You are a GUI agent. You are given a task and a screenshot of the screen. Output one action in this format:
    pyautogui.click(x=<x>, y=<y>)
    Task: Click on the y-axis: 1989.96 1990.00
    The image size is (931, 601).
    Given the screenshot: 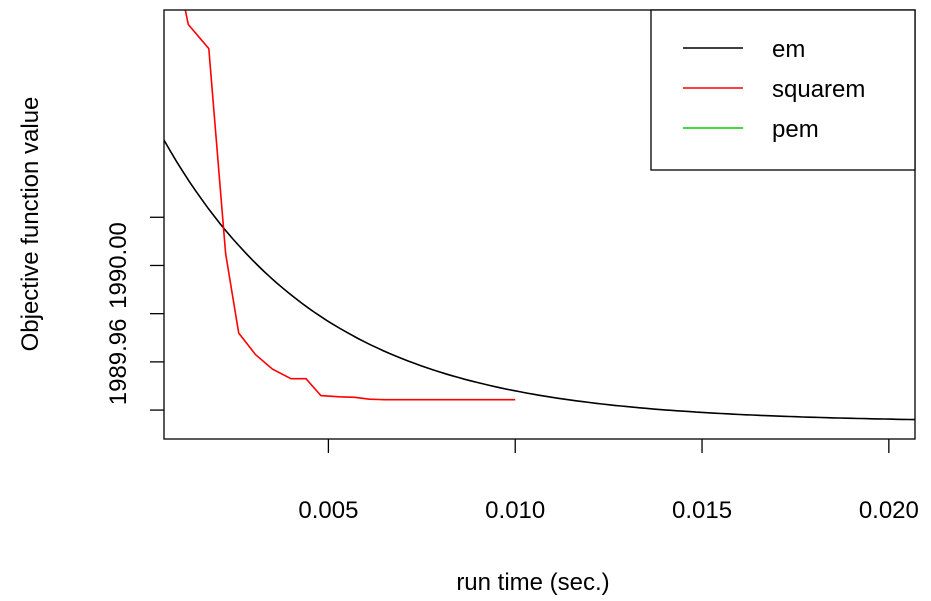 What is the action you would take?
    pyautogui.click(x=134, y=313)
    